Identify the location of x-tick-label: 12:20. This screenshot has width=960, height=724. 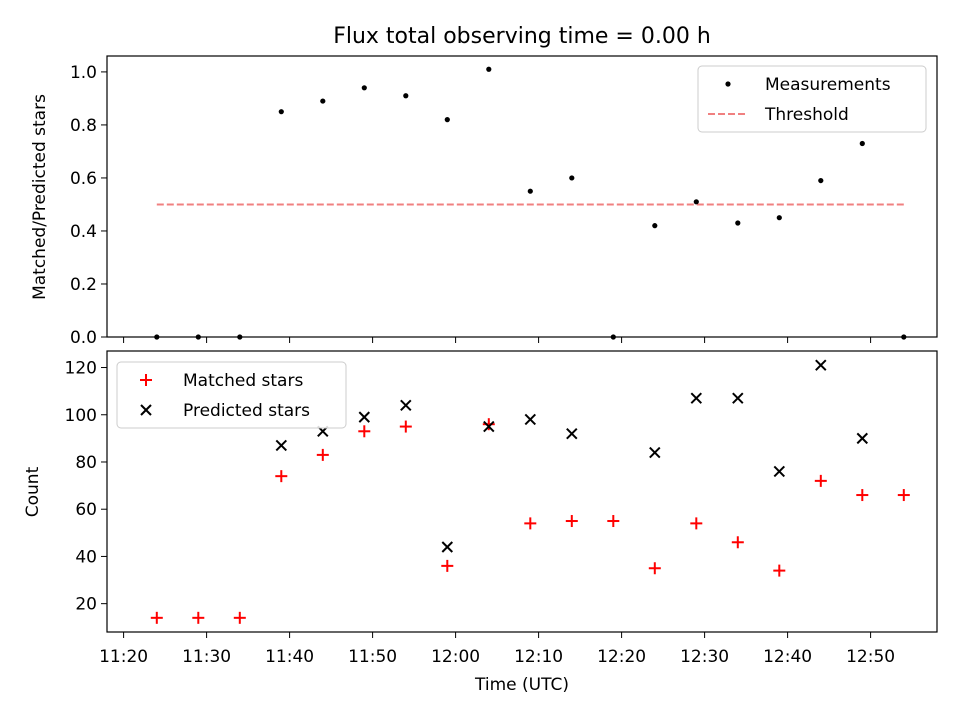
(621, 657).